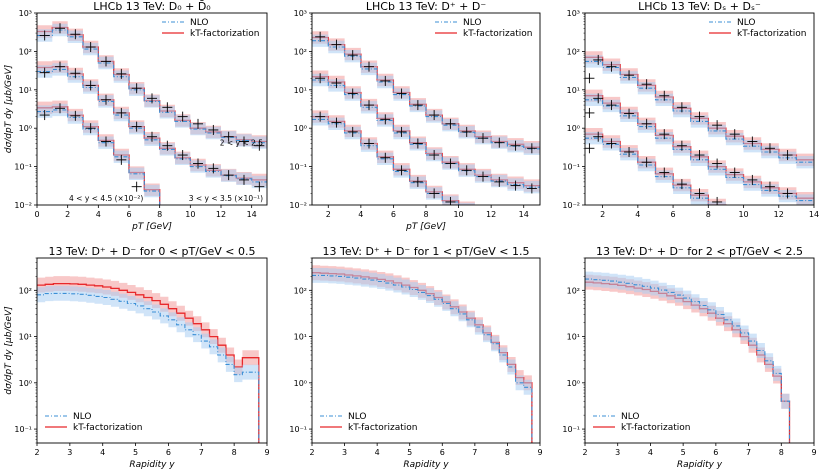 The width and height of the screenshot is (822, 470). I want to click on x-tick-label: 8, so click(781, 452).